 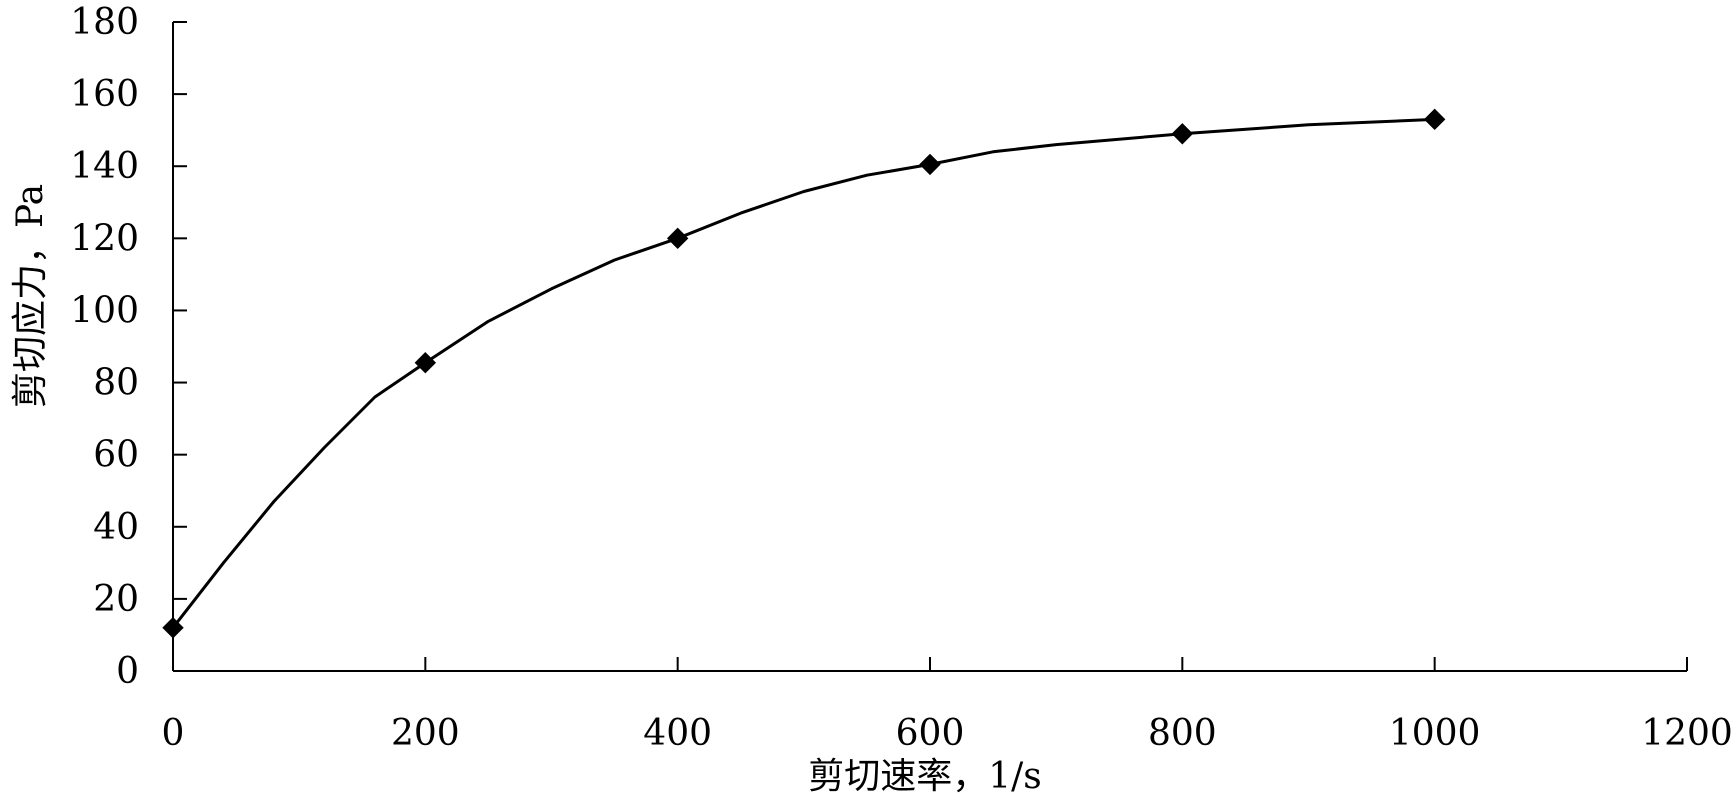 I want to click on y-tick-label: 80, so click(x=116, y=383).